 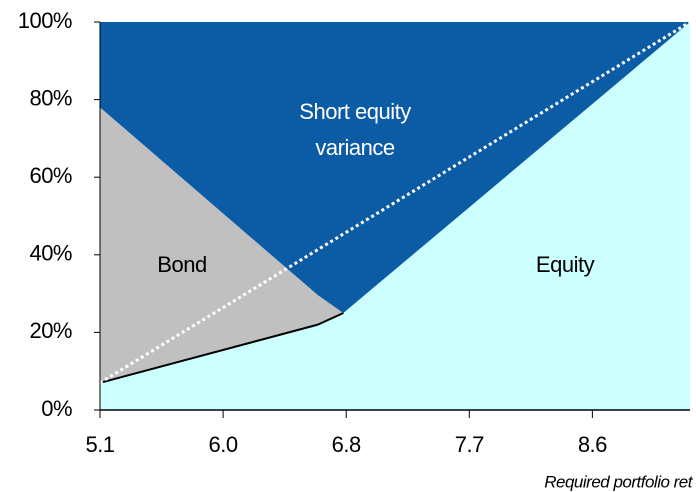 I want to click on y-tick-label: 60%, so click(x=50, y=175).